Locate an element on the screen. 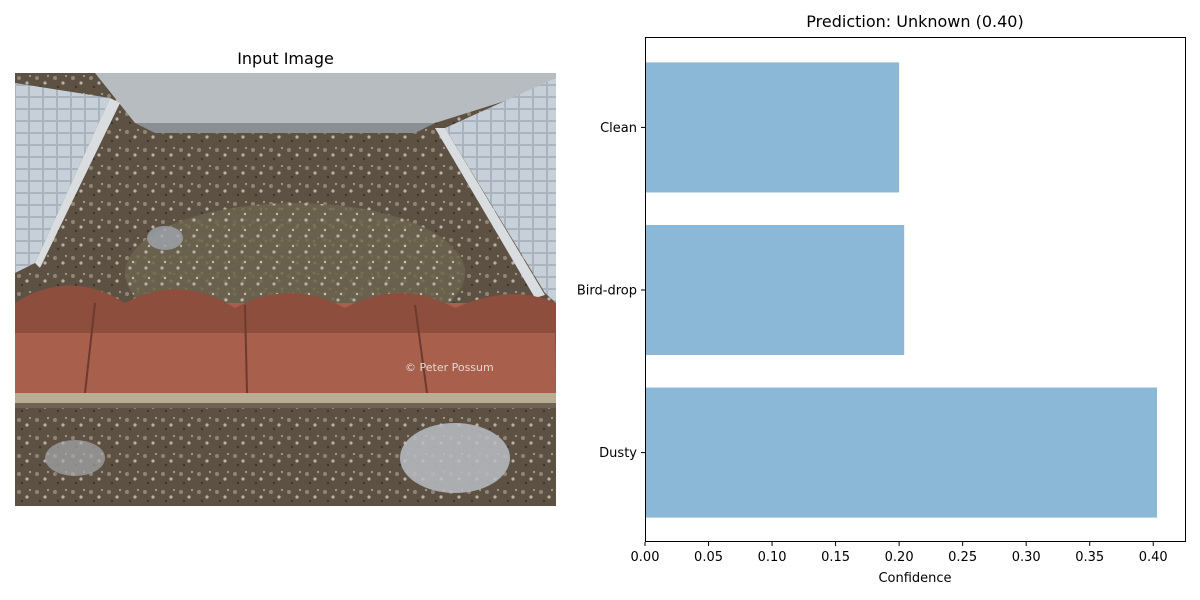 The height and width of the screenshot is (600, 1200). x-tick-label: 0.10 is located at coordinates (772, 557).